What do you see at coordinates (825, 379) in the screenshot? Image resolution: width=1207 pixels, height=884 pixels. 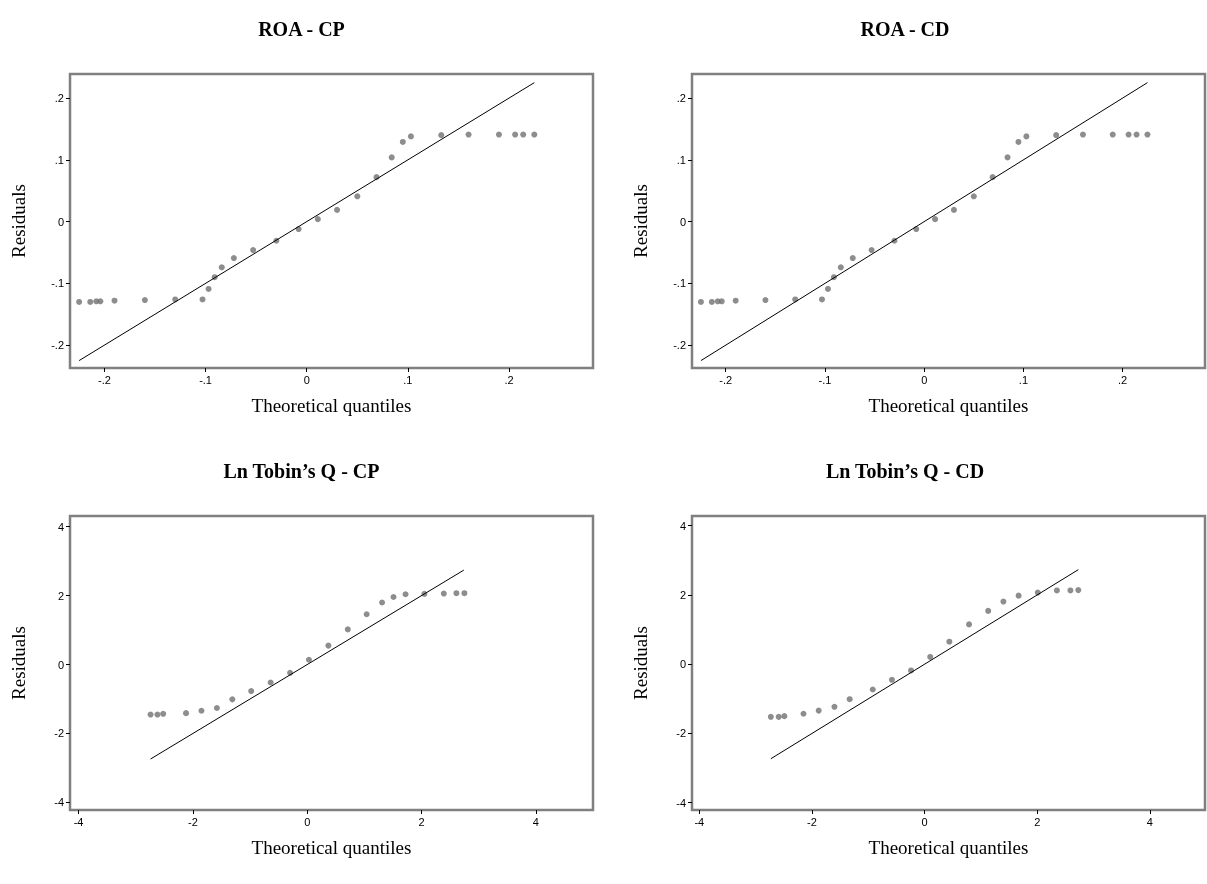 I see `x-tick-label: -.1` at bounding box center [825, 379].